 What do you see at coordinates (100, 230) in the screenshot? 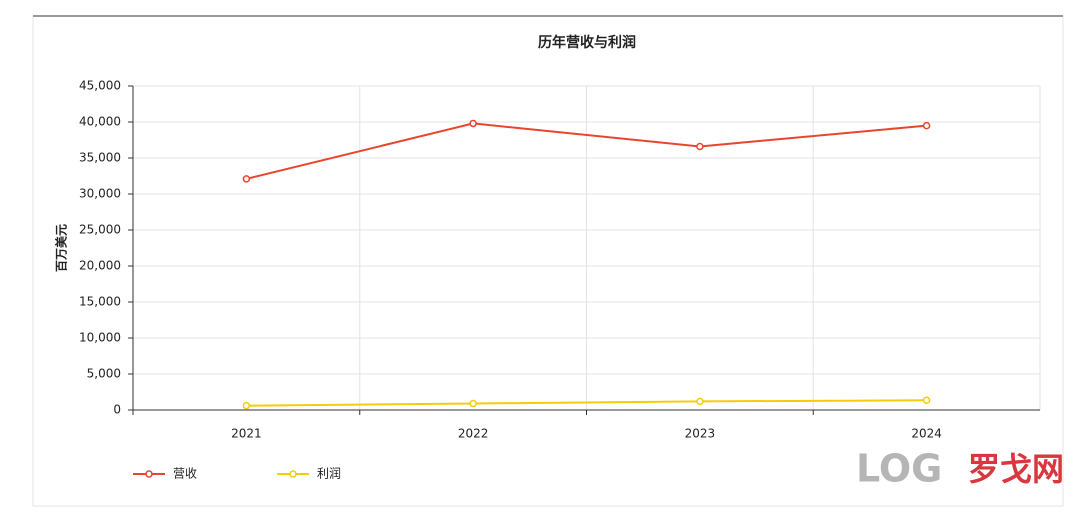
I see `y-tick-label: 25,000` at bounding box center [100, 230].